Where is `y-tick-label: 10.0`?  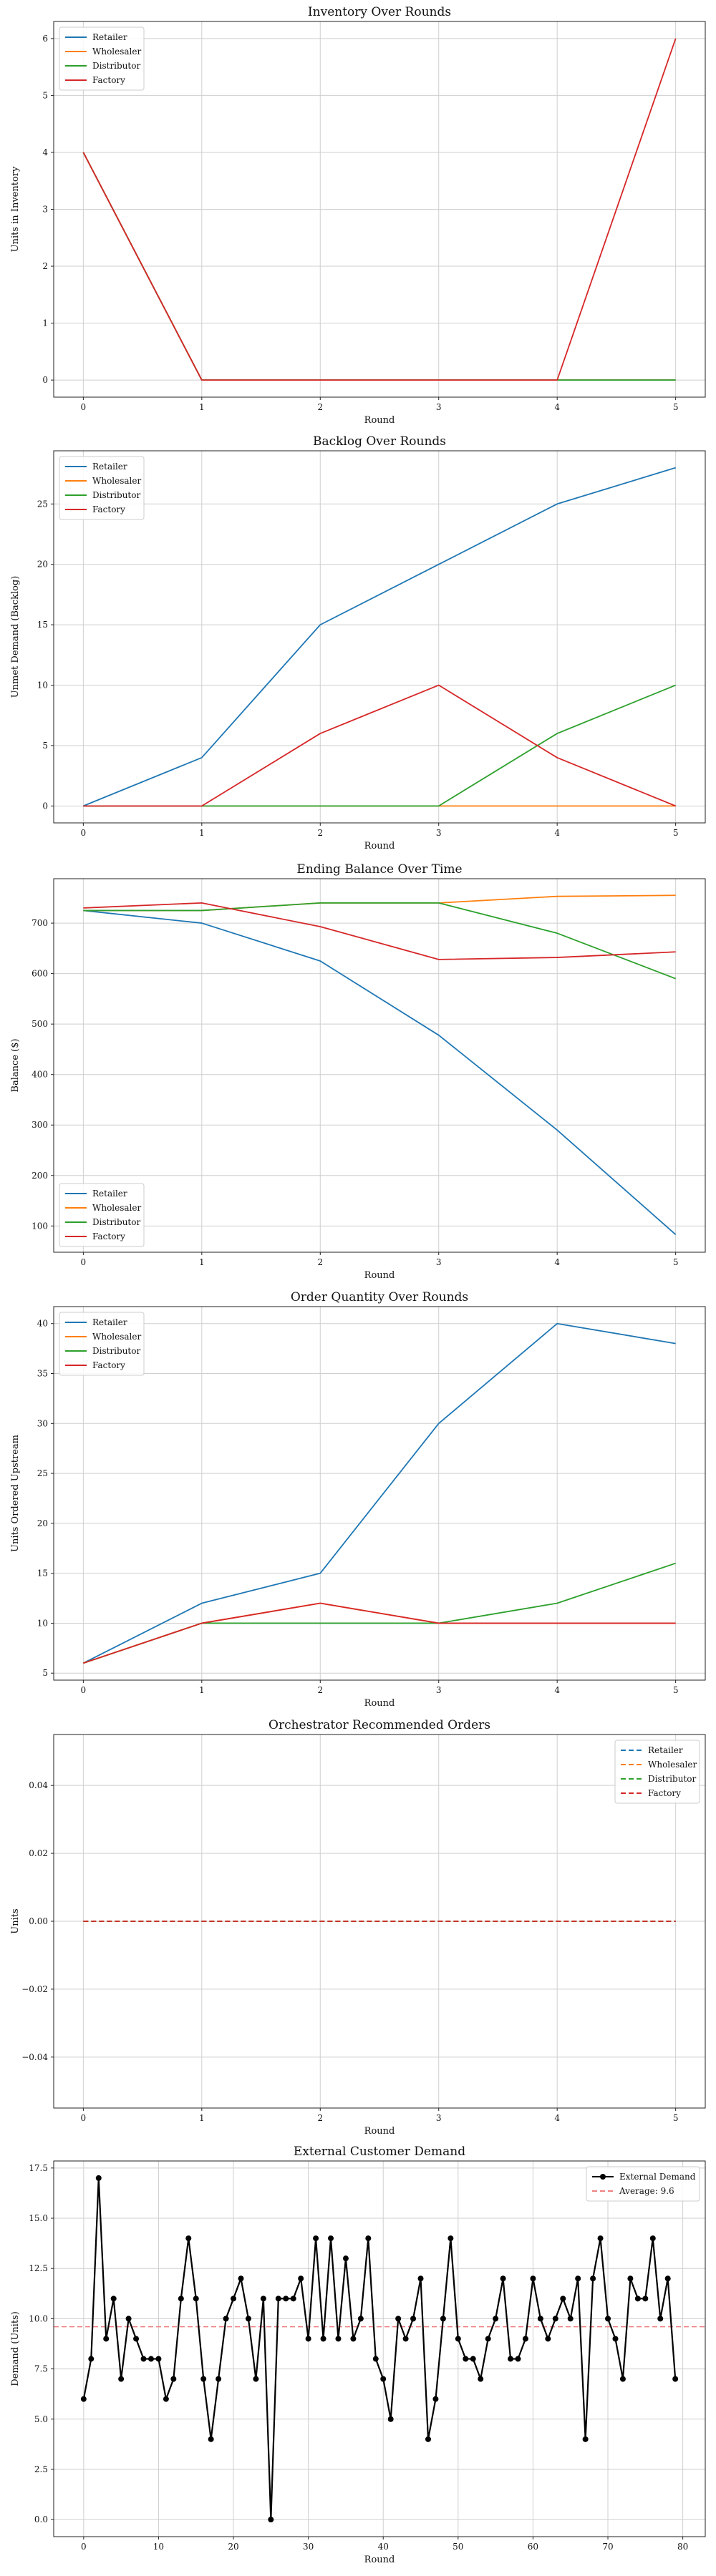 y-tick-label: 10.0 is located at coordinates (38, 2318).